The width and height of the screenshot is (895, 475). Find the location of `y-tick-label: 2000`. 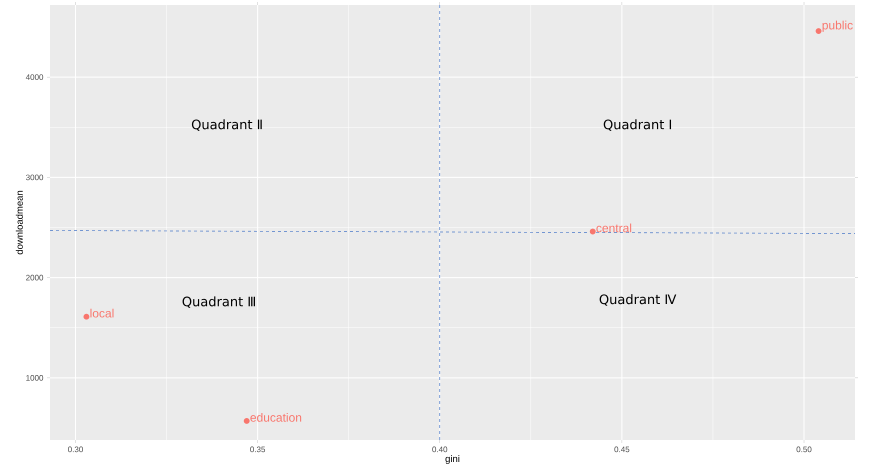

y-tick-label: 2000 is located at coordinates (35, 277).